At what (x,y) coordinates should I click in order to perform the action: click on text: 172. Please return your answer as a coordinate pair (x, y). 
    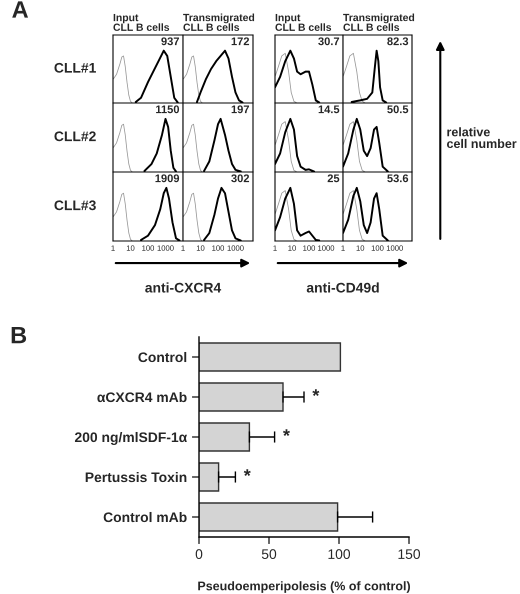
    Looking at the image, I should click on (241, 41).